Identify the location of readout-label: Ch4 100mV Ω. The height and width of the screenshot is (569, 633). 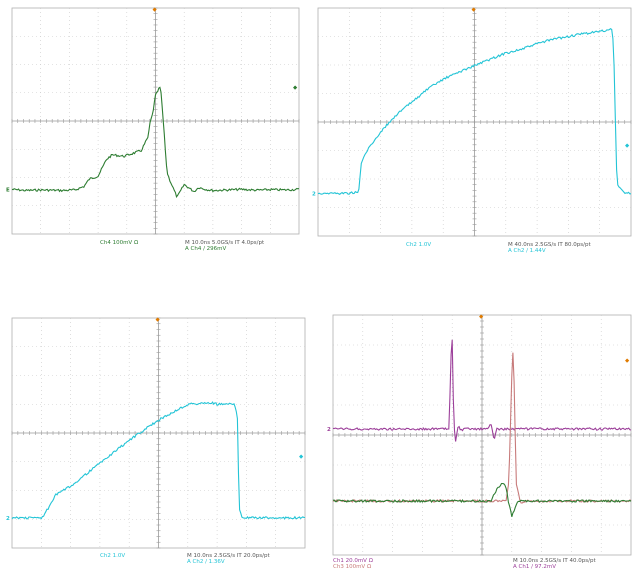
(119, 243).